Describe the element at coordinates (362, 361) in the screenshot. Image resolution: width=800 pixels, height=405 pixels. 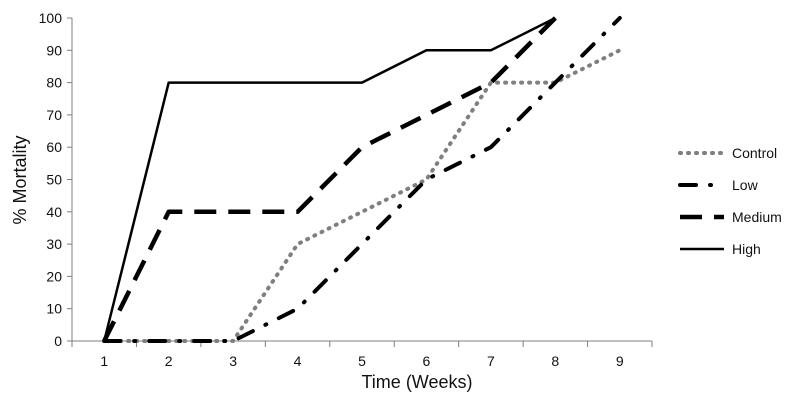
I see `x-tick-label: 5` at that location.